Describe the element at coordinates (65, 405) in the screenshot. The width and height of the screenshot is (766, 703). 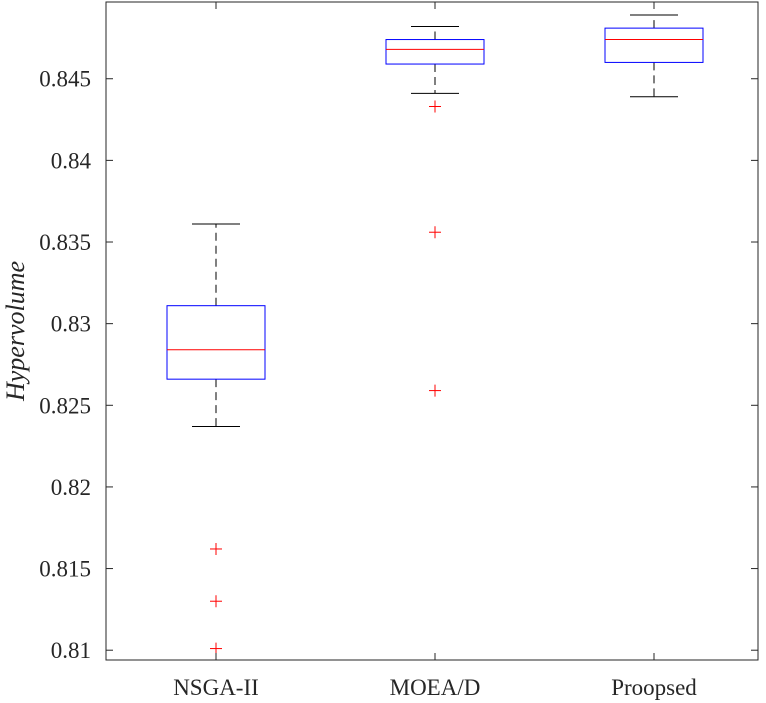
I see `y-tick-label: 0.825` at that location.